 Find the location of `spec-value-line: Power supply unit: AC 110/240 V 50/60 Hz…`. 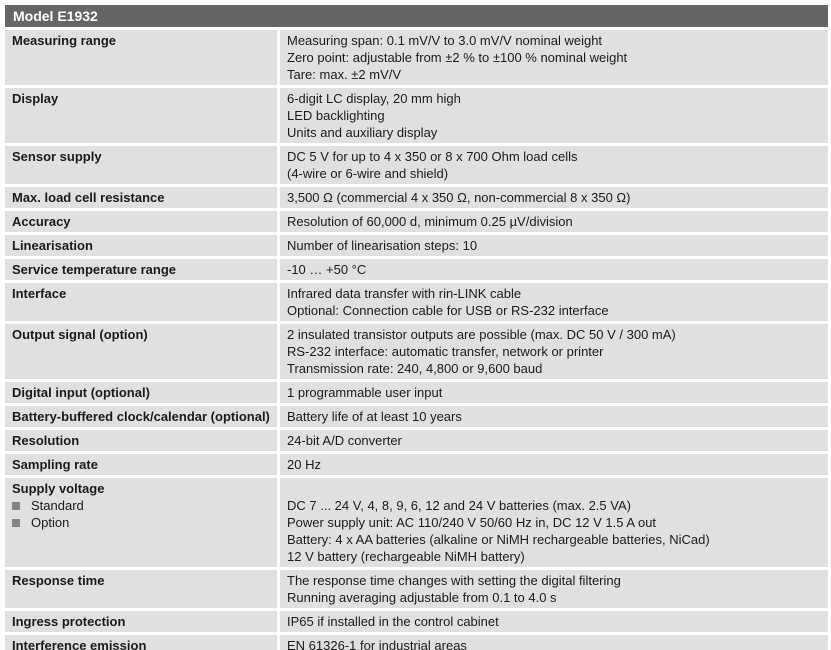

spec-value-line: Power supply unit: AC 110/240 V 50/60 Hz… is located at coordinates (472, 522).